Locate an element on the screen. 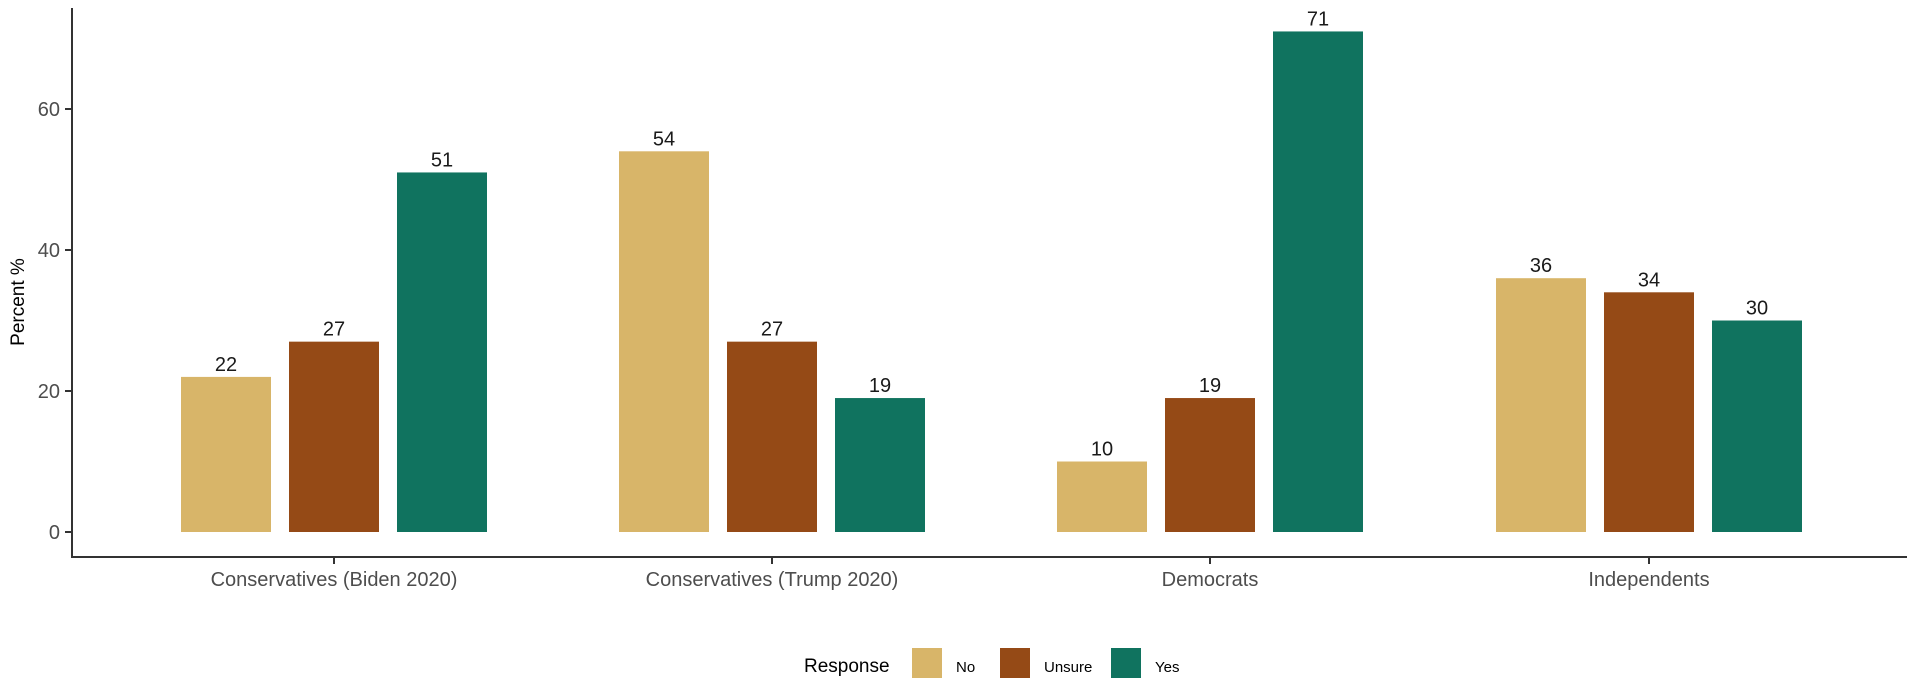 The image size is (1907, 678). data-label-no-4: 36 is located at coordinates (1541, 266).